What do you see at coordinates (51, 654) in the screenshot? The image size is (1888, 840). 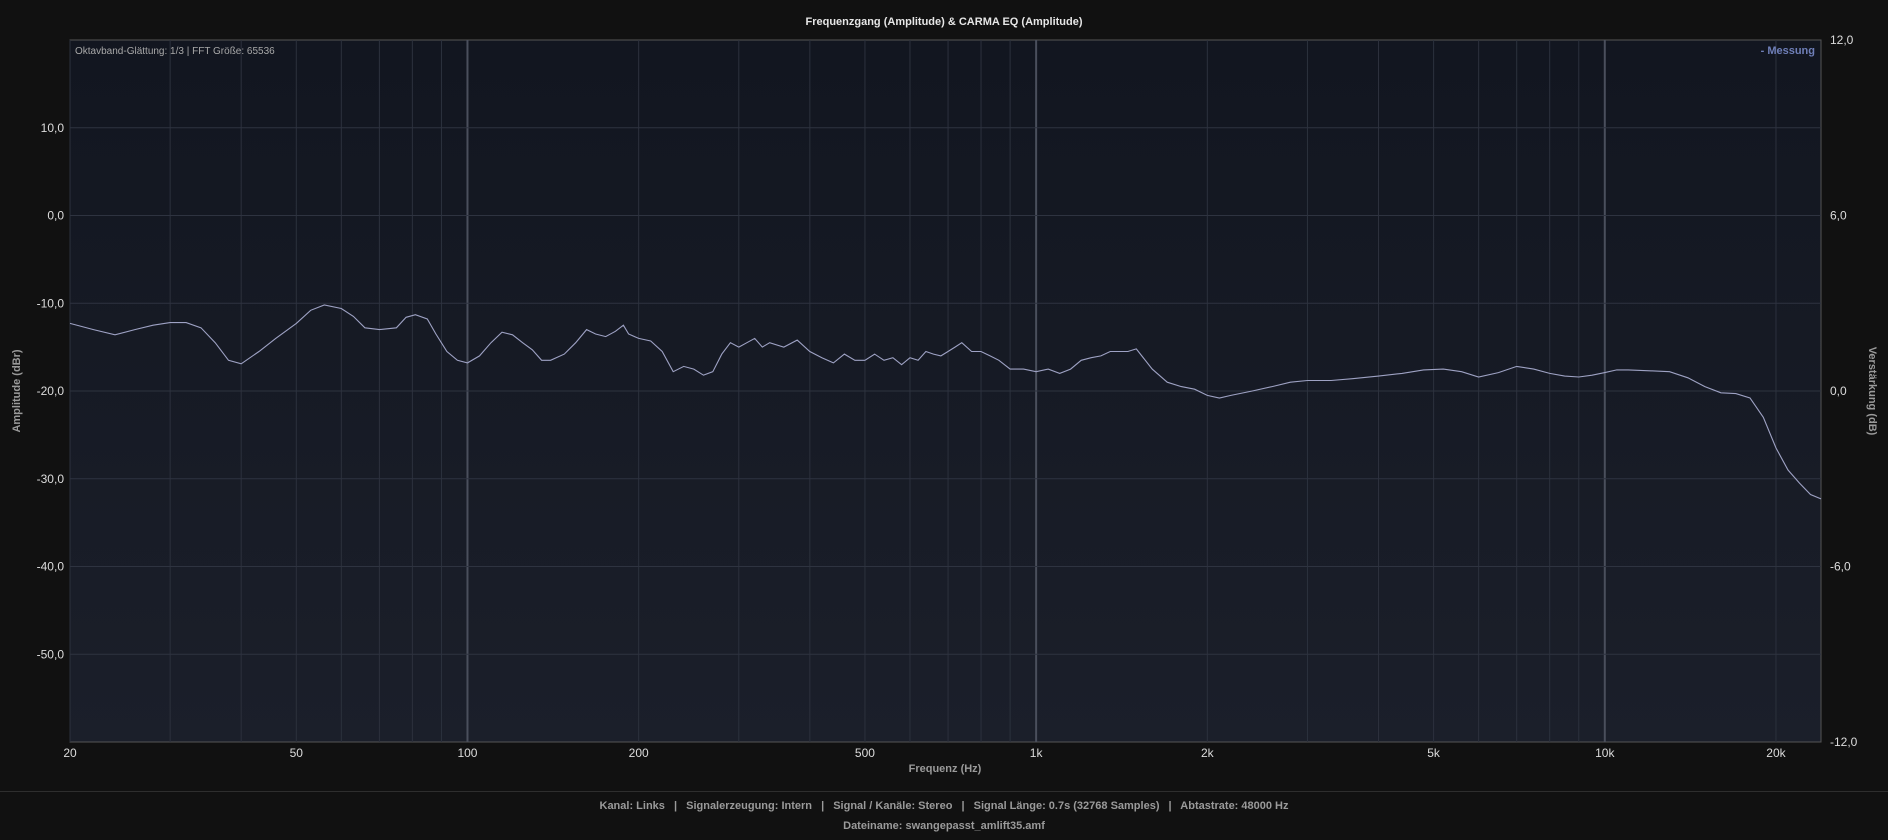 I see `y-tick-label: -50,0` at bounding box center [51, 654].